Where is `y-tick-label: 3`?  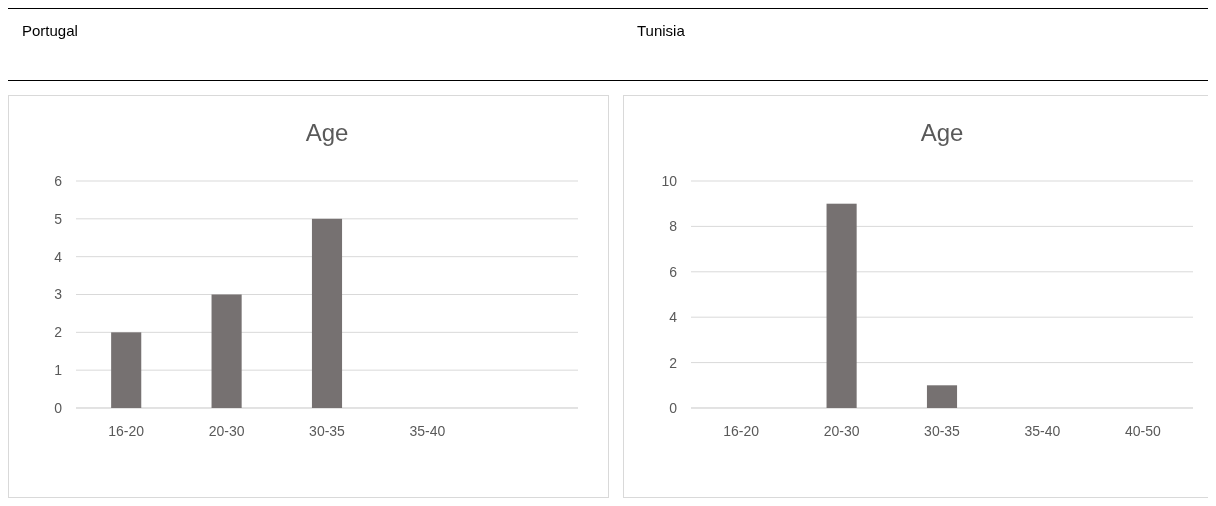
y-tick-label: 3 is located at coordinates (58, 294).